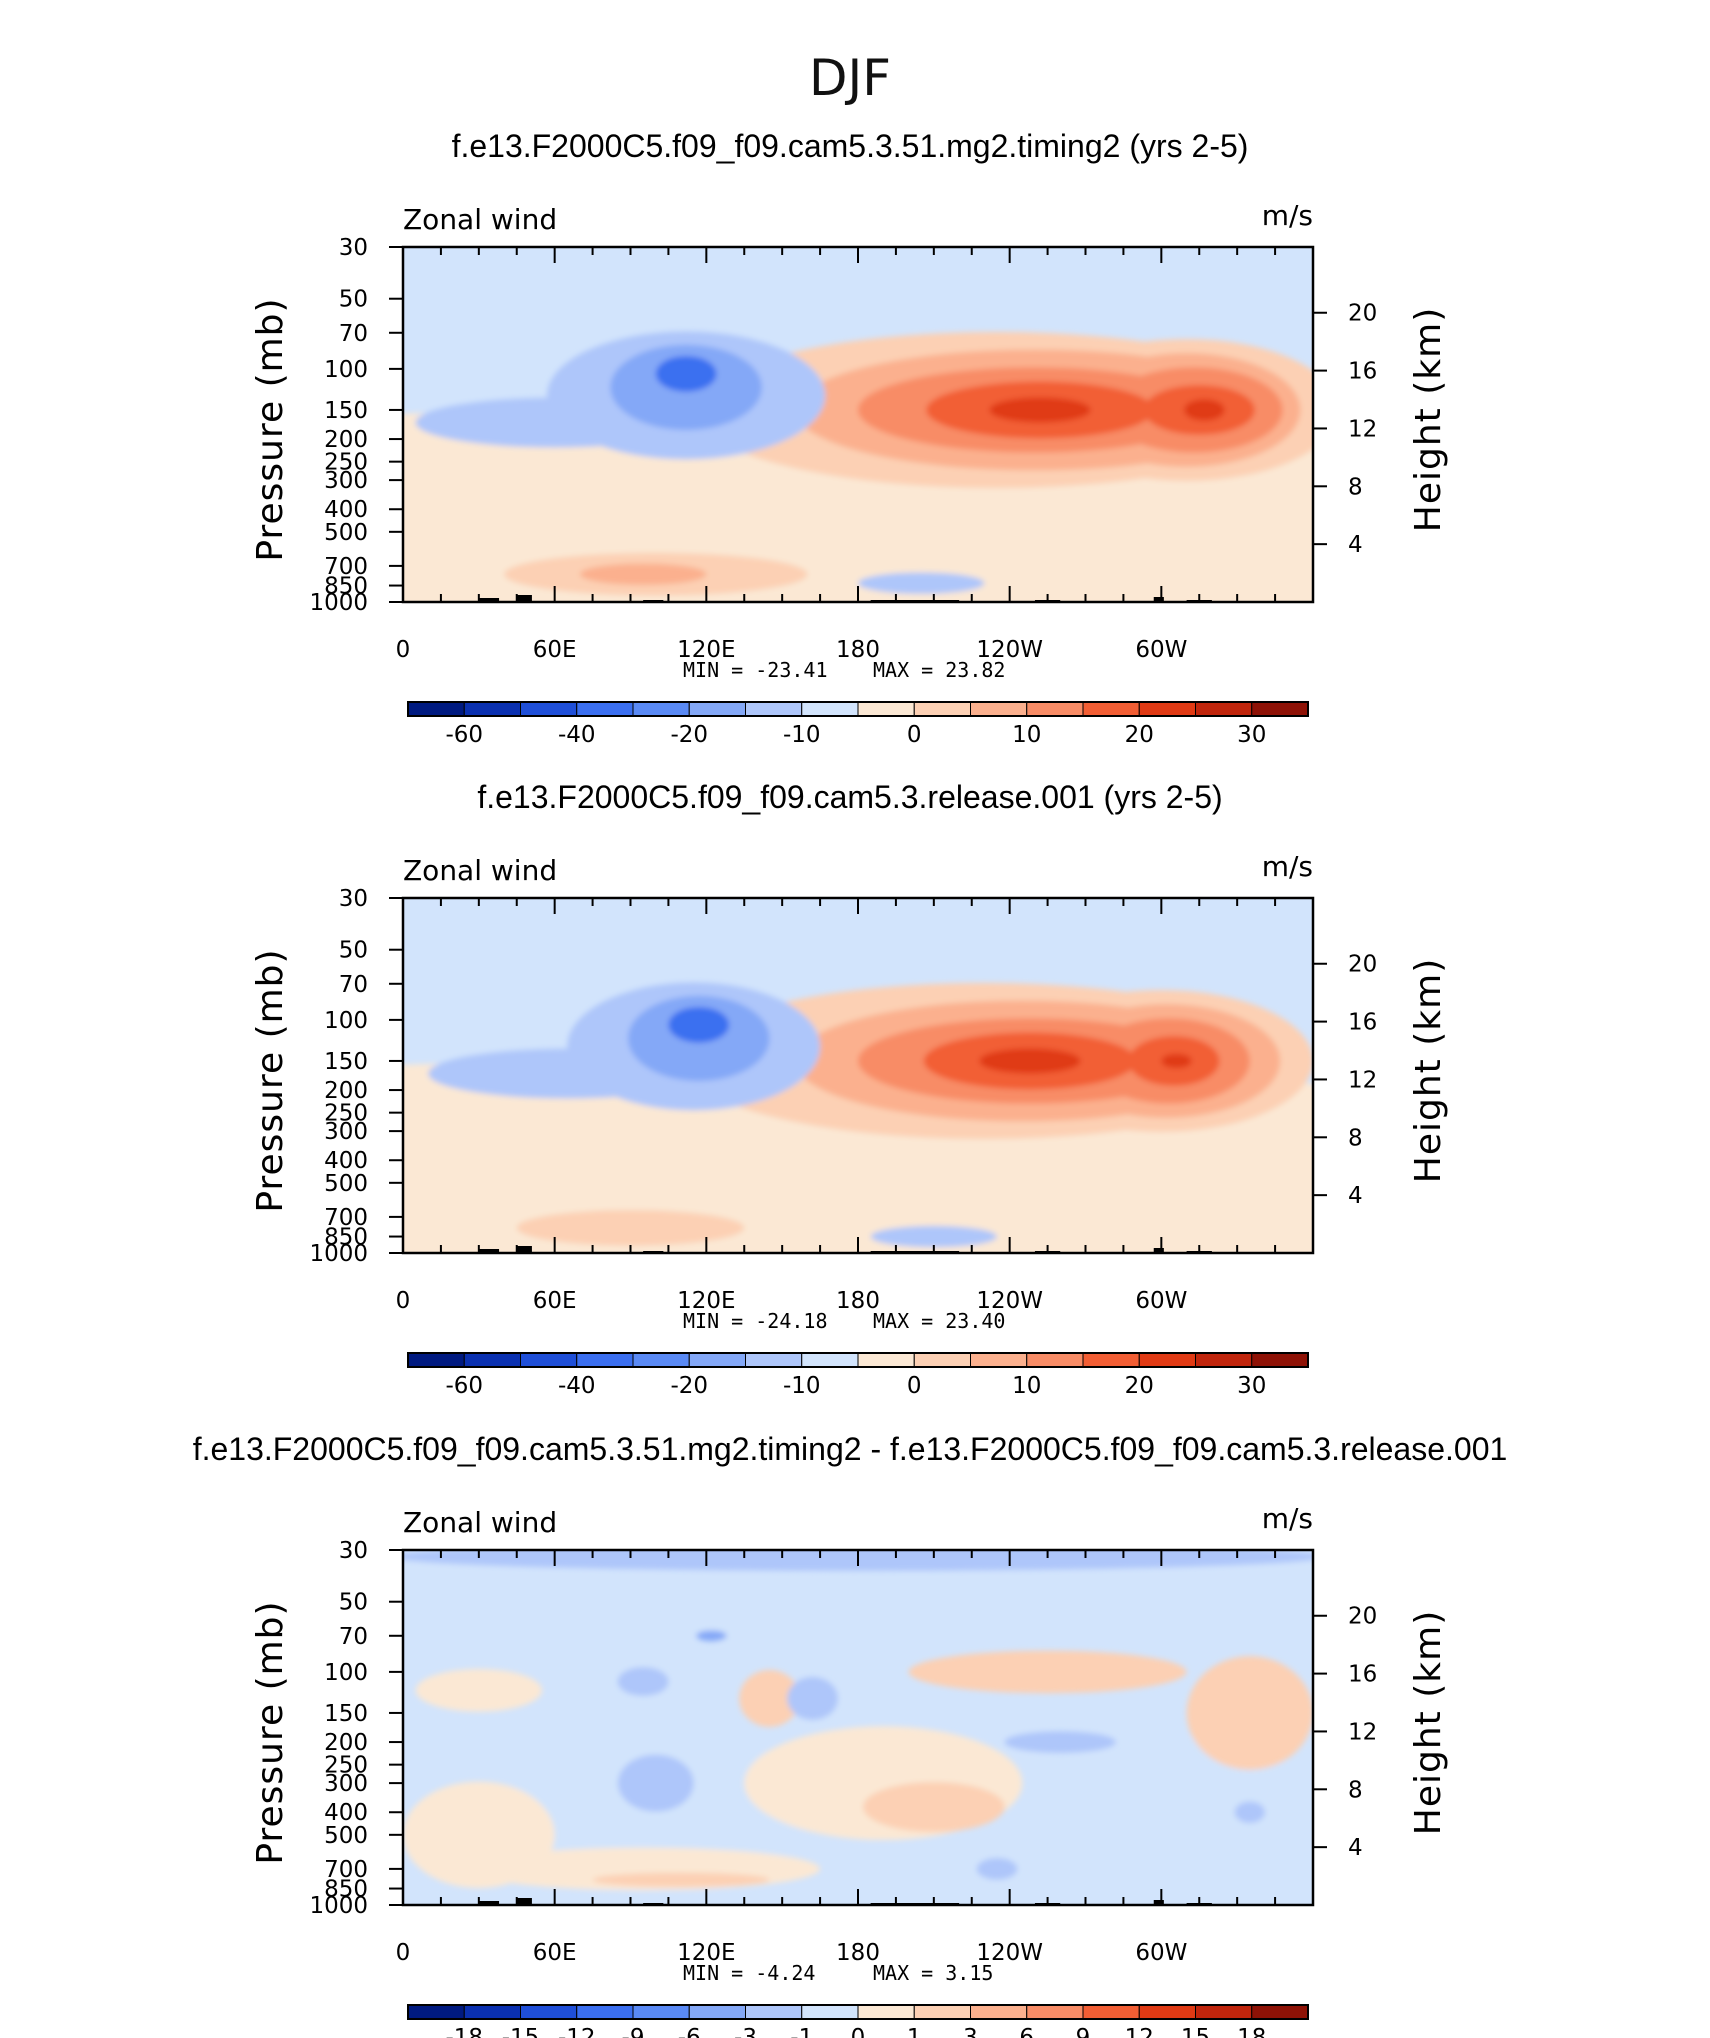  What do you see at coordinates (1428, 419) in the screenshot?
I see `y2-axis-title: Height (km)` at bounding box center [1428, 419].